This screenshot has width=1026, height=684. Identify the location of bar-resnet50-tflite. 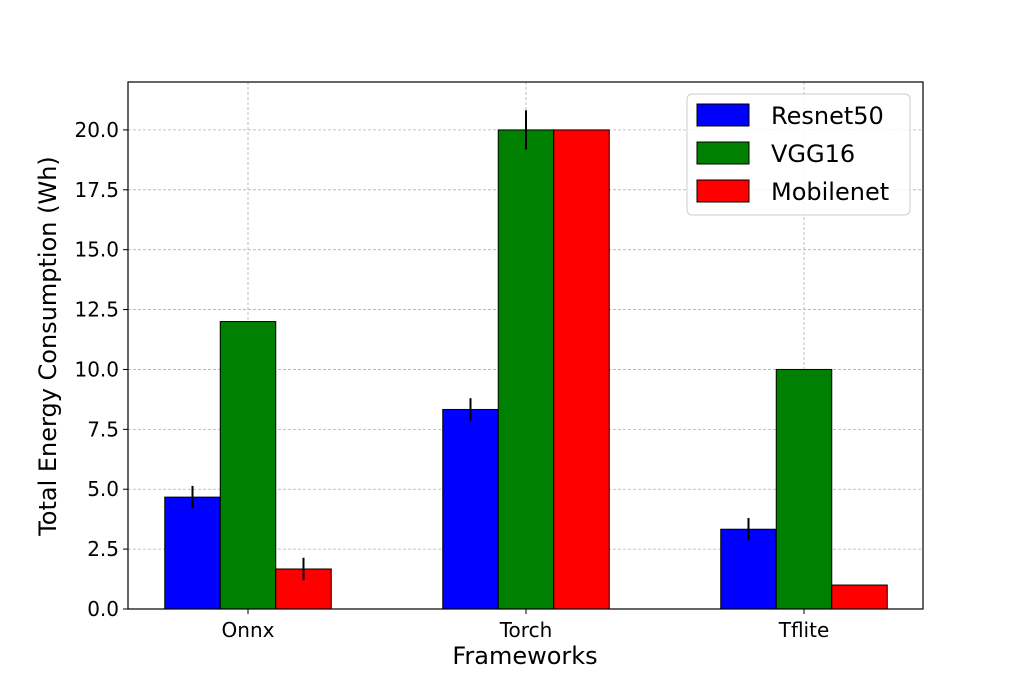
(748, 569).